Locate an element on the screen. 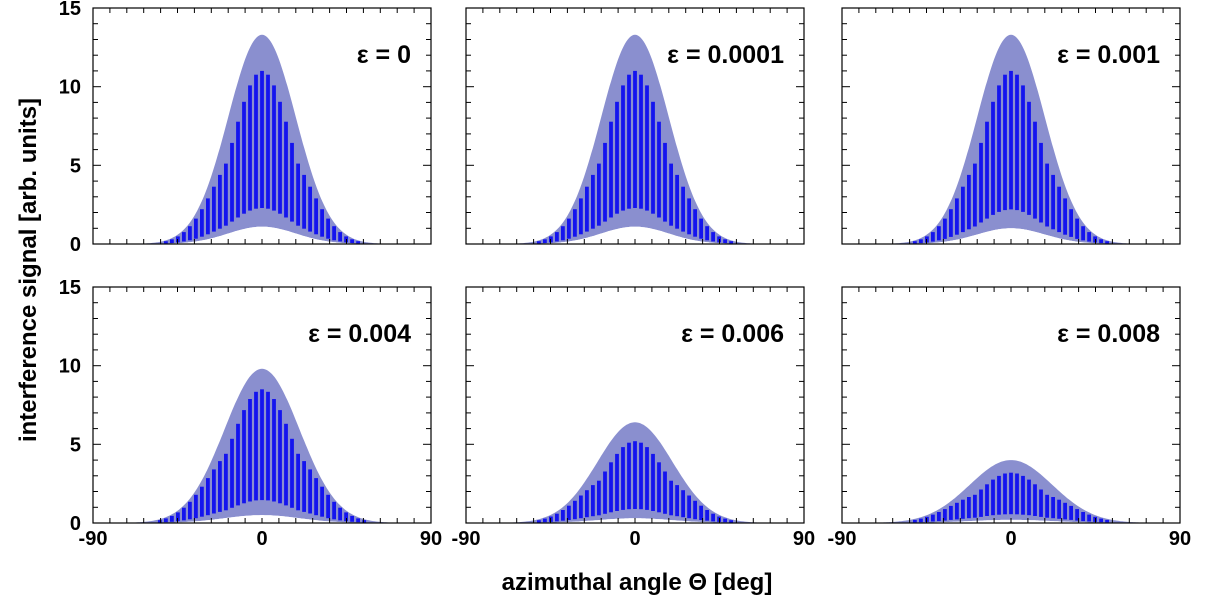 Image resolution: width=1211 pixels, height=602 pixels. x-tick-label: 0 is located at coordinates (634, 539).